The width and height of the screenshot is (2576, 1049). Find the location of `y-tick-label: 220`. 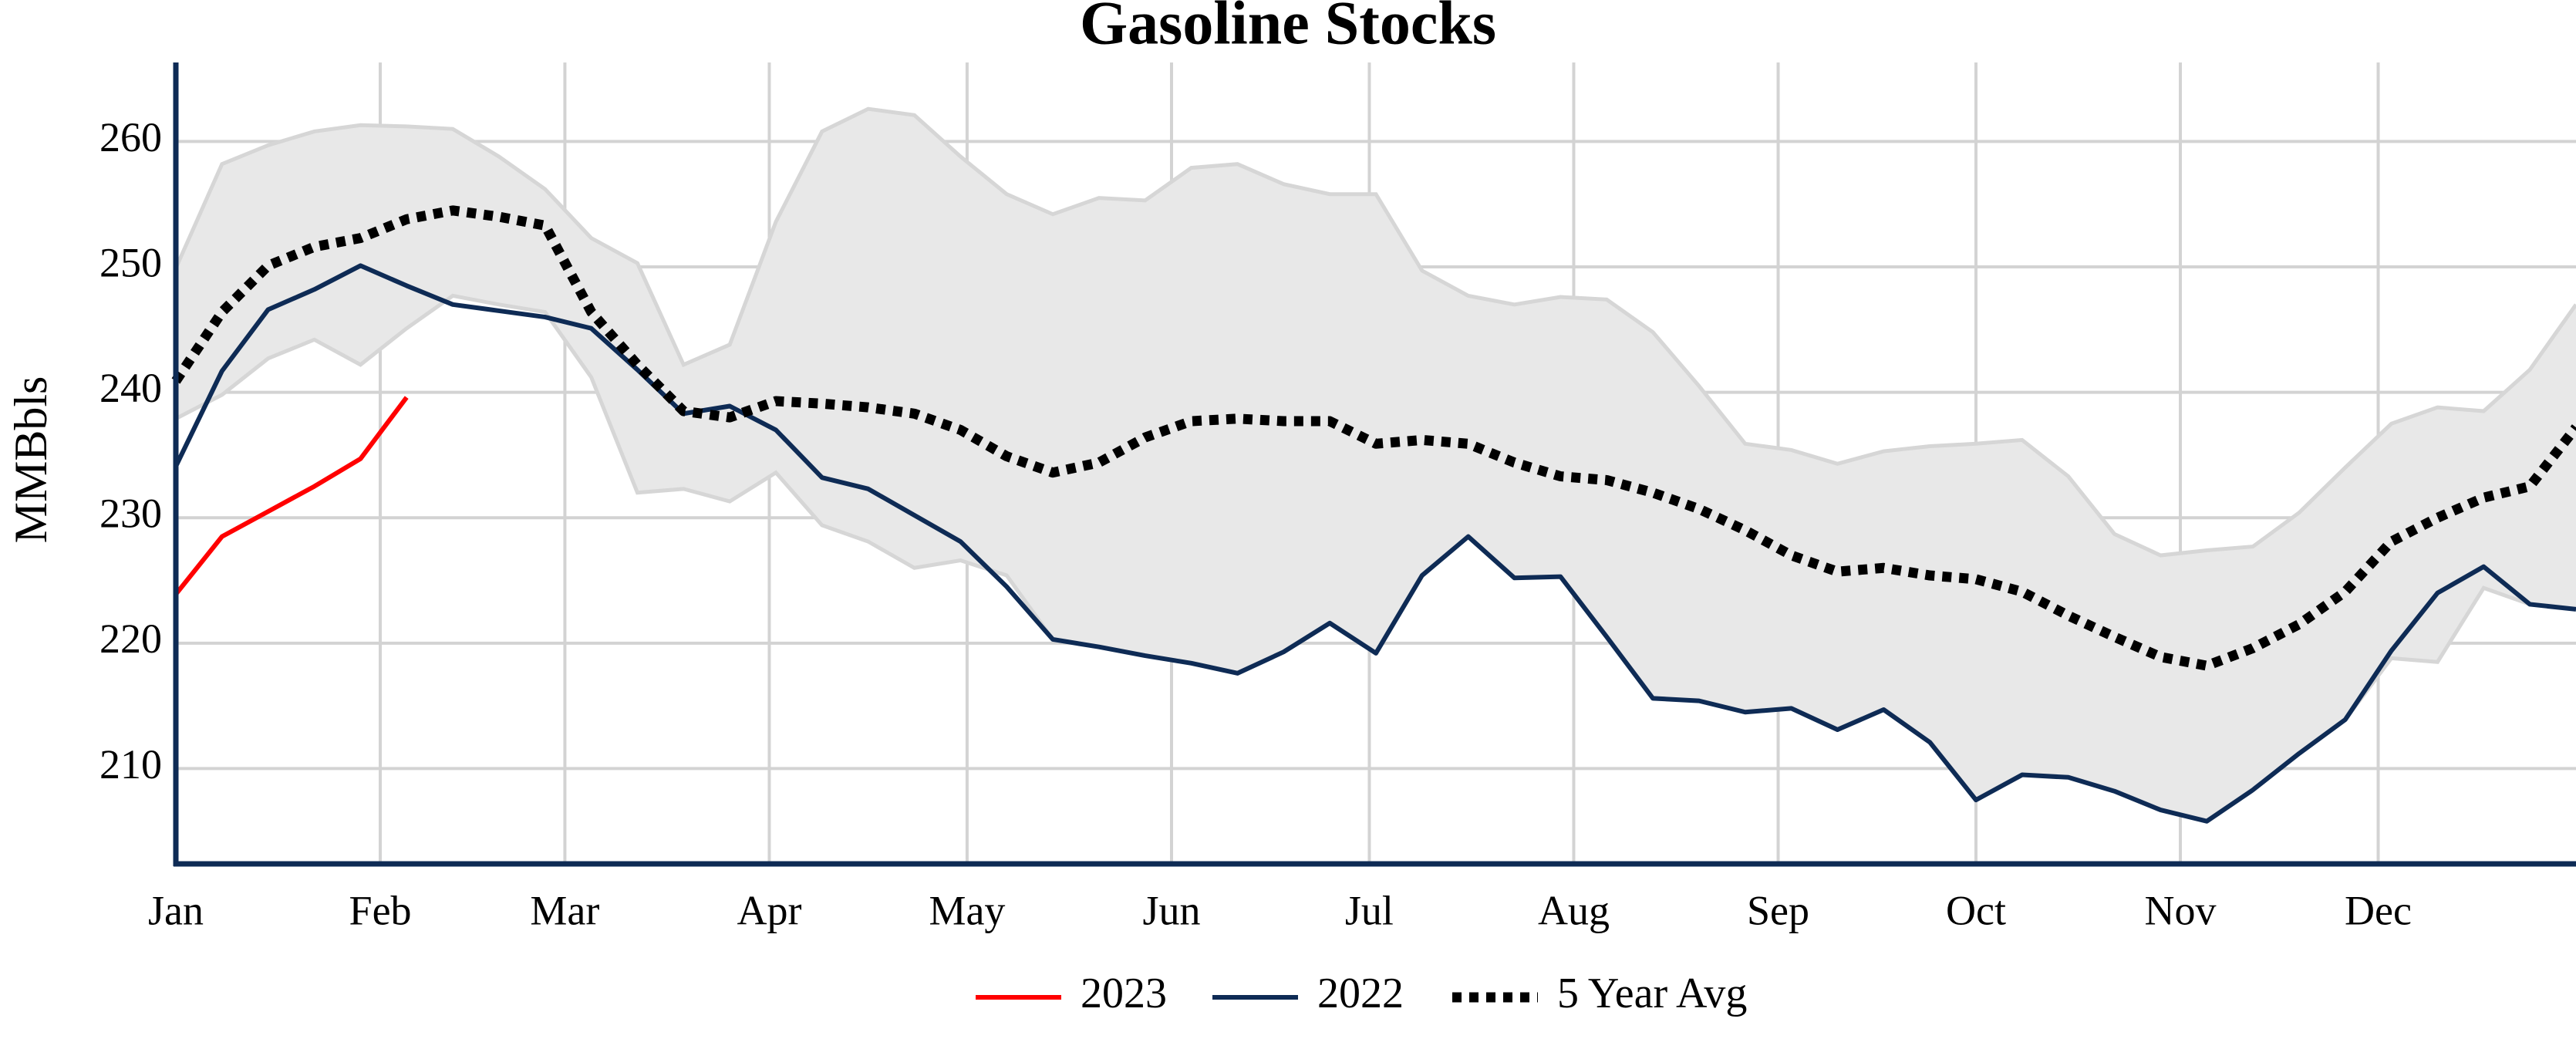

y-tick-label: 220 is located at coordinates (130, 639).